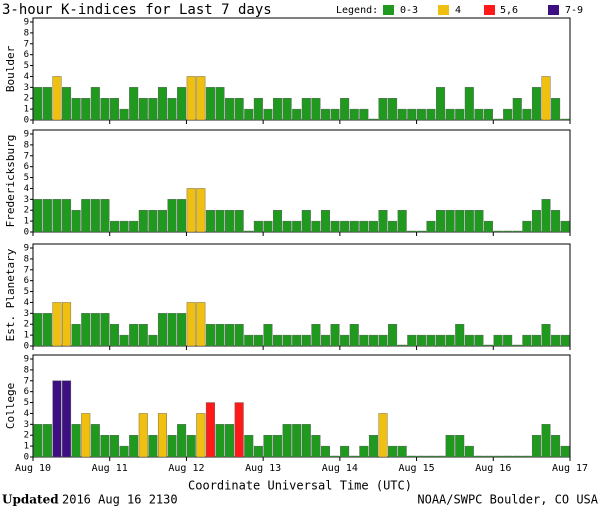 The width and height of the screenshot is (600, 510). What do you see at coordinates (509, 10) in the screenshot?
I see `legend-label: 5,6` at bounding box center [509, 10].